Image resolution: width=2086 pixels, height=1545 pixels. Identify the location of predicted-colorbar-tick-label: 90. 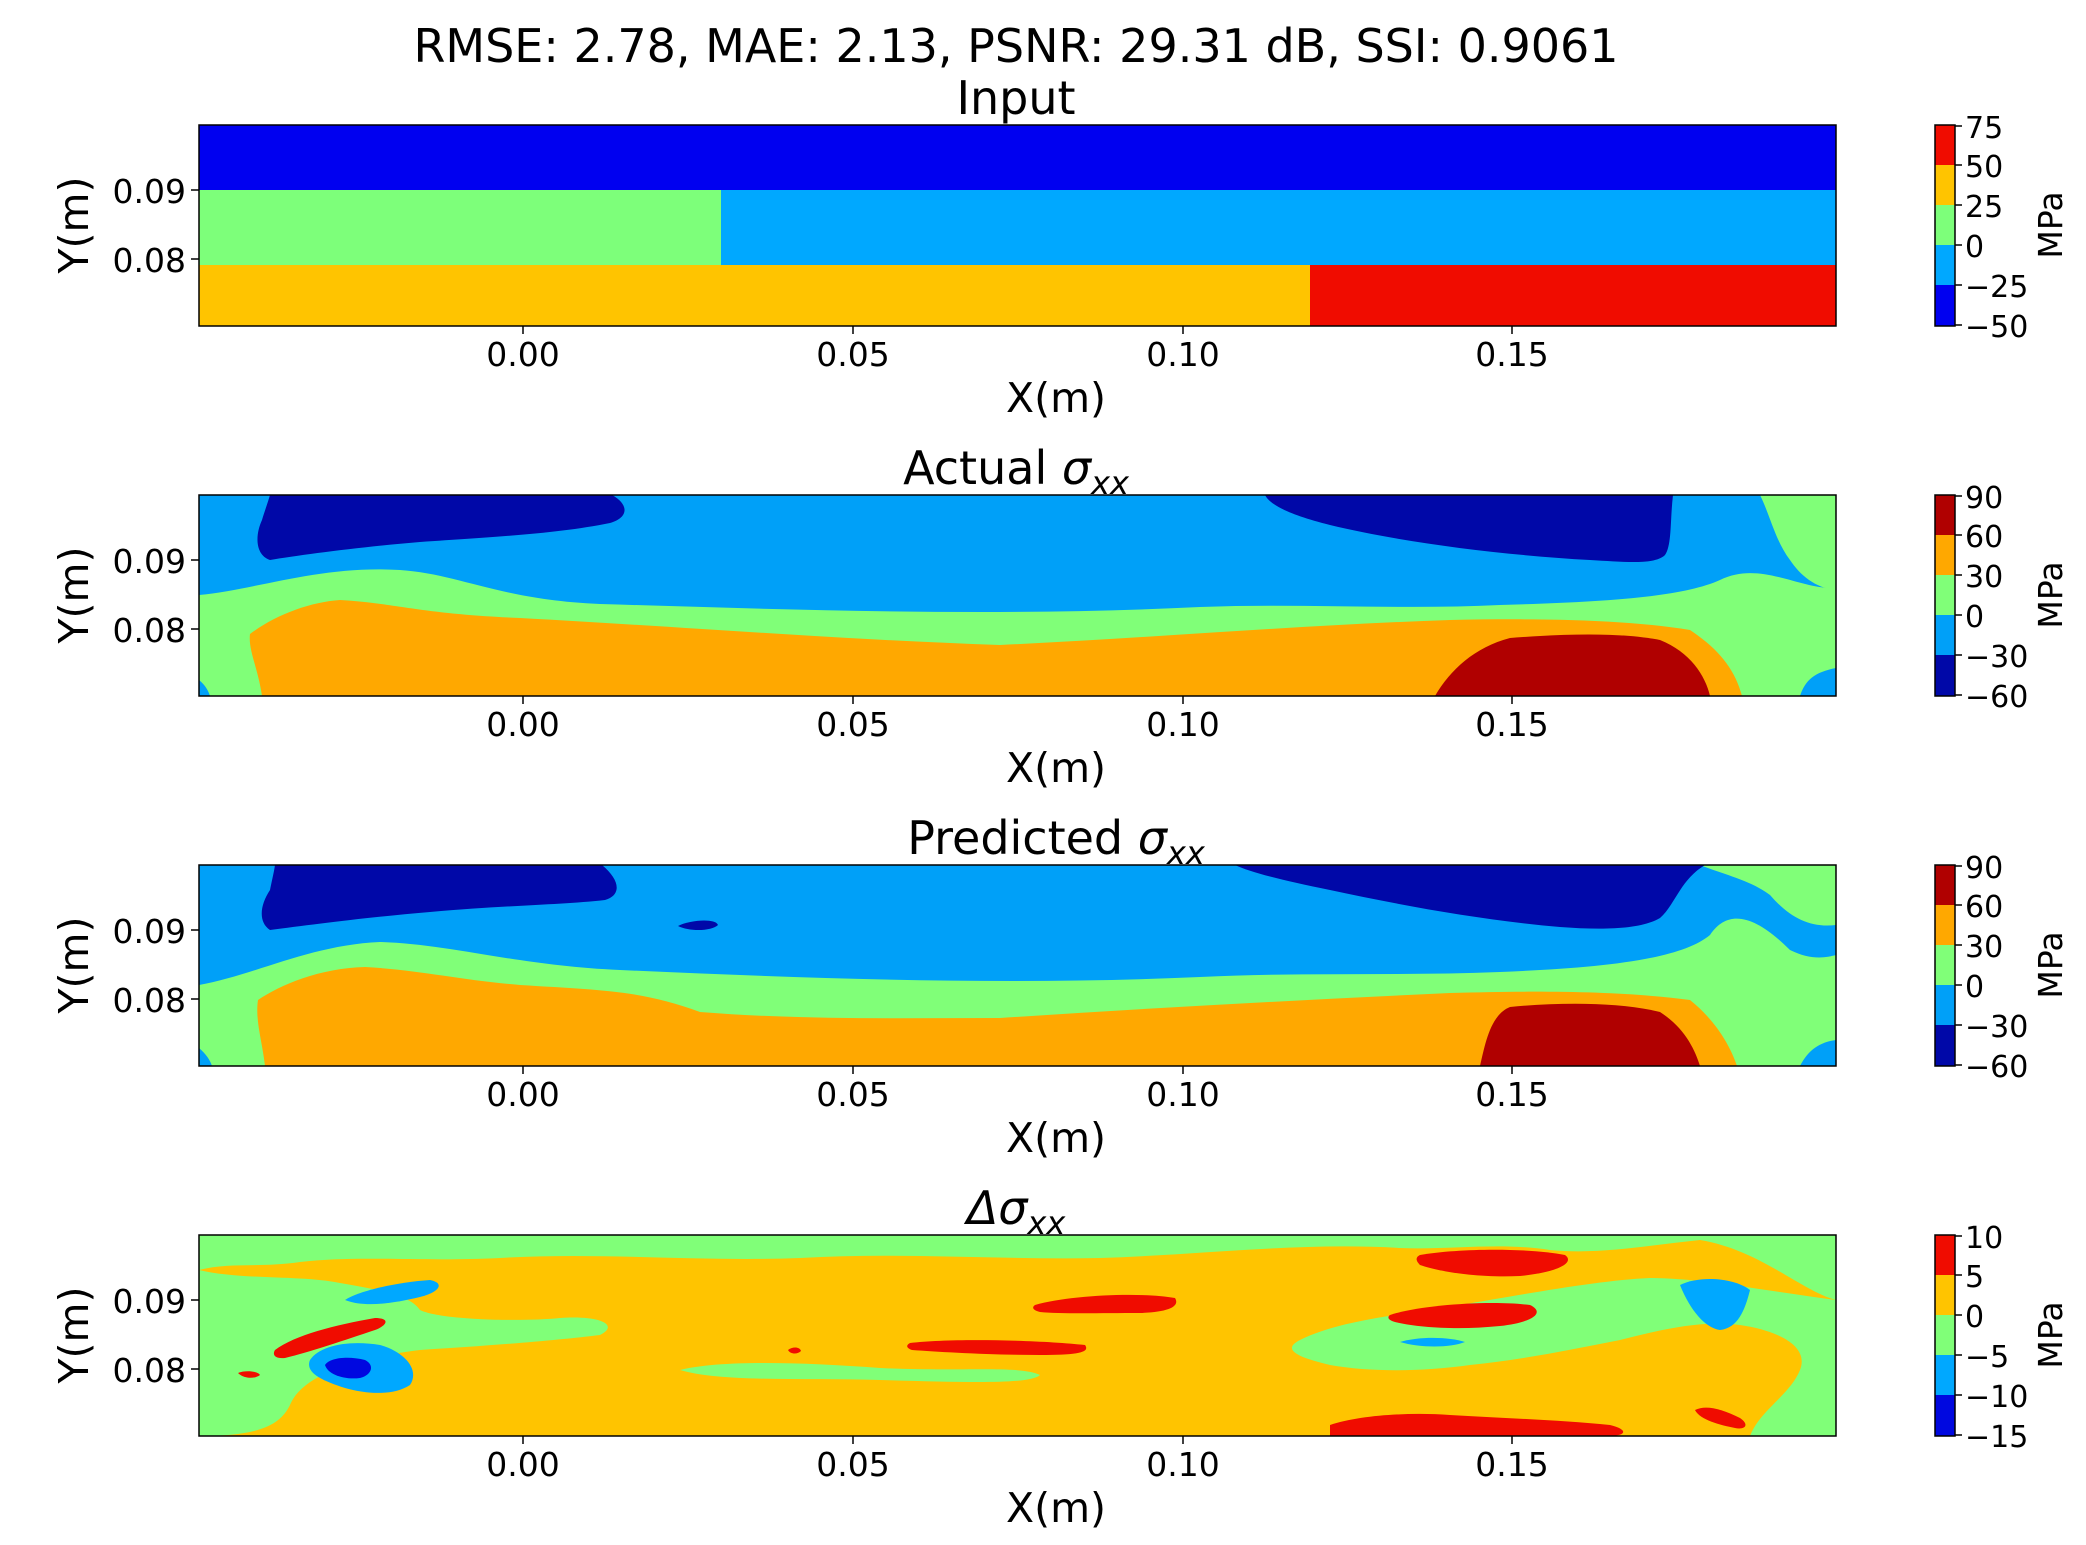
(1984, 868).